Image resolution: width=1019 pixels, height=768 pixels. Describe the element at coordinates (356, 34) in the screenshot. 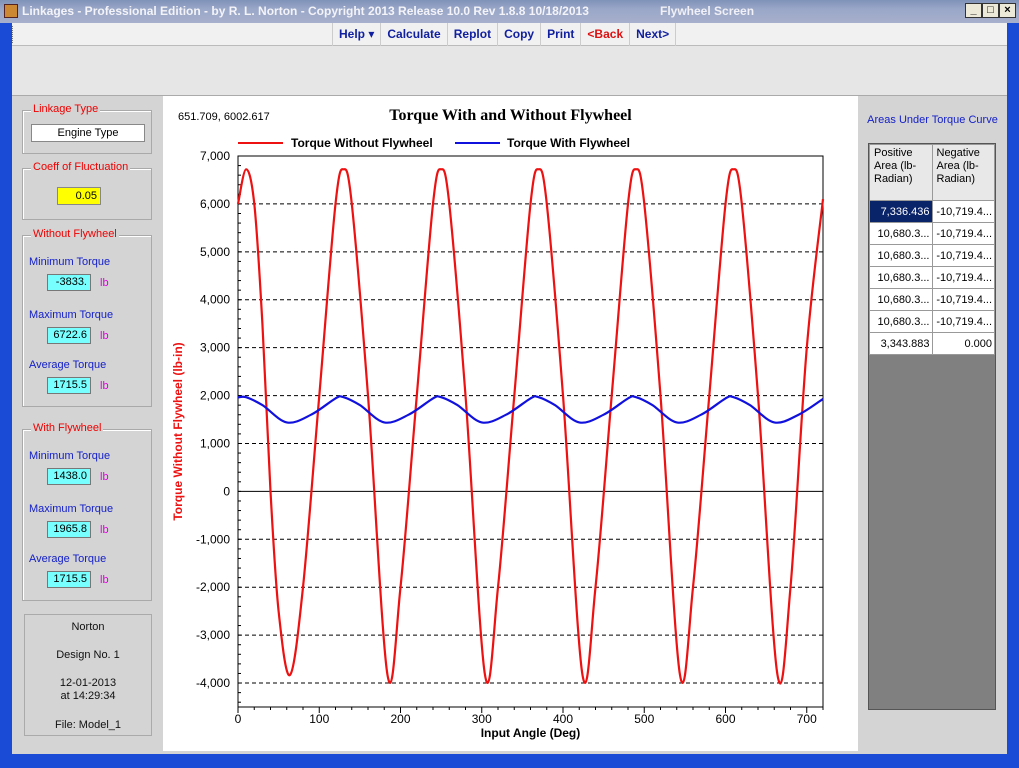

I see `help-menu: Help ▾` at that location.